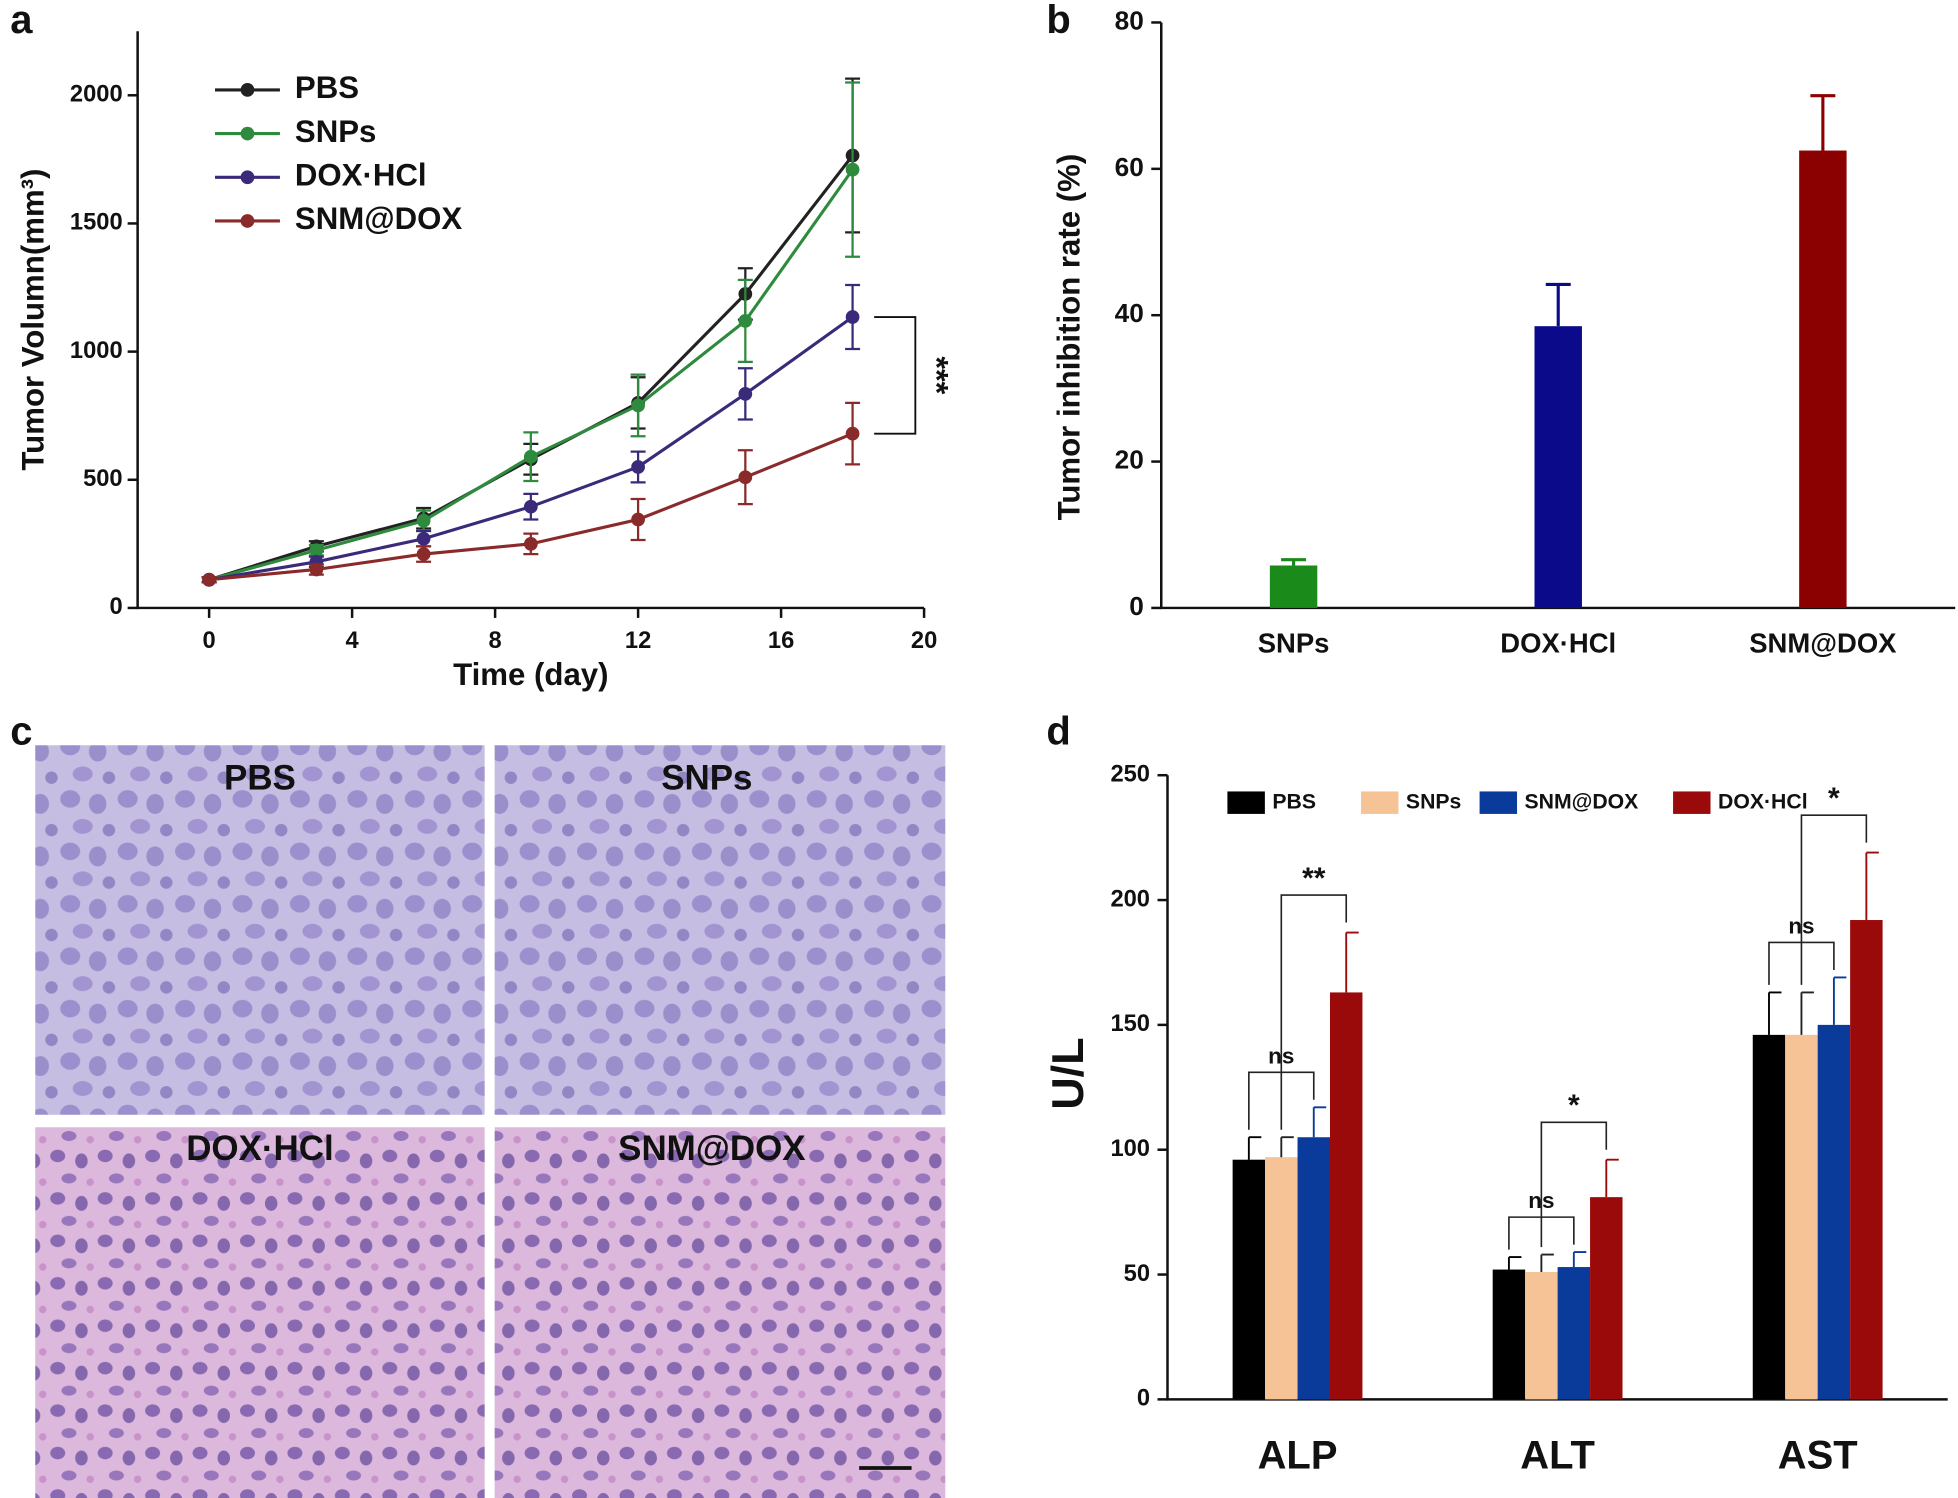 This screenshot has height=1498, width=1958. I want to click on panel-letter: c, so click(21, 732).